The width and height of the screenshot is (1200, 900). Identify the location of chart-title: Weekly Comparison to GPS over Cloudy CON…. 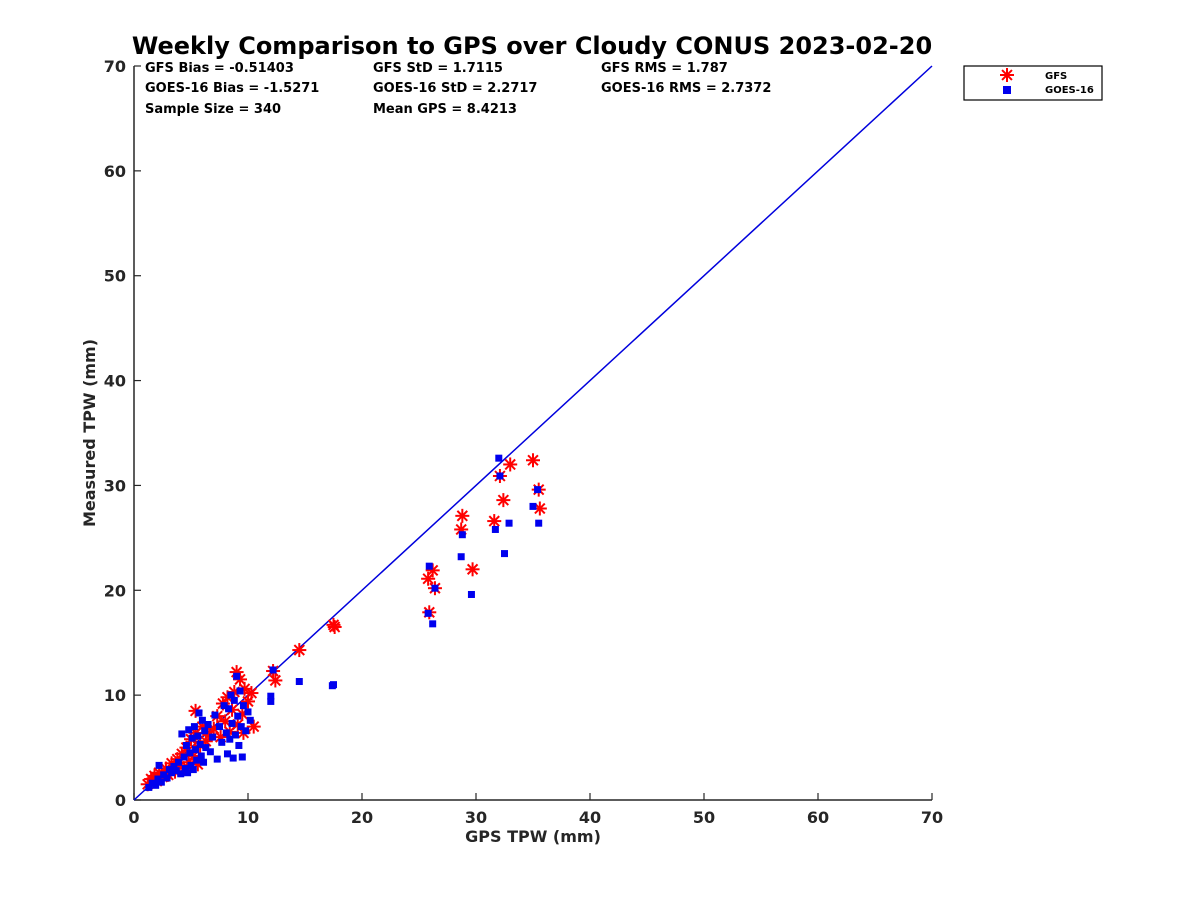
(532, 46).